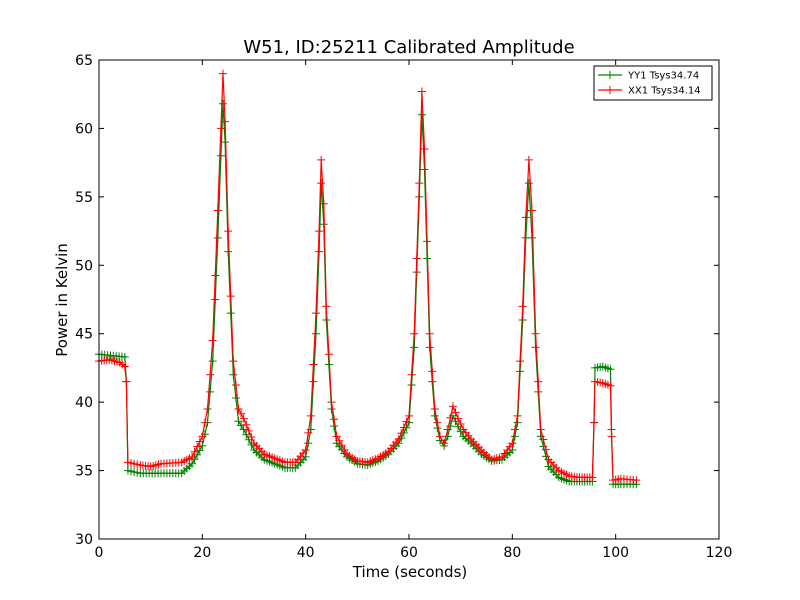  Describe the element at coordinates (512, 553) in the screenshot. I see `x-tick-label: 80` at that location.